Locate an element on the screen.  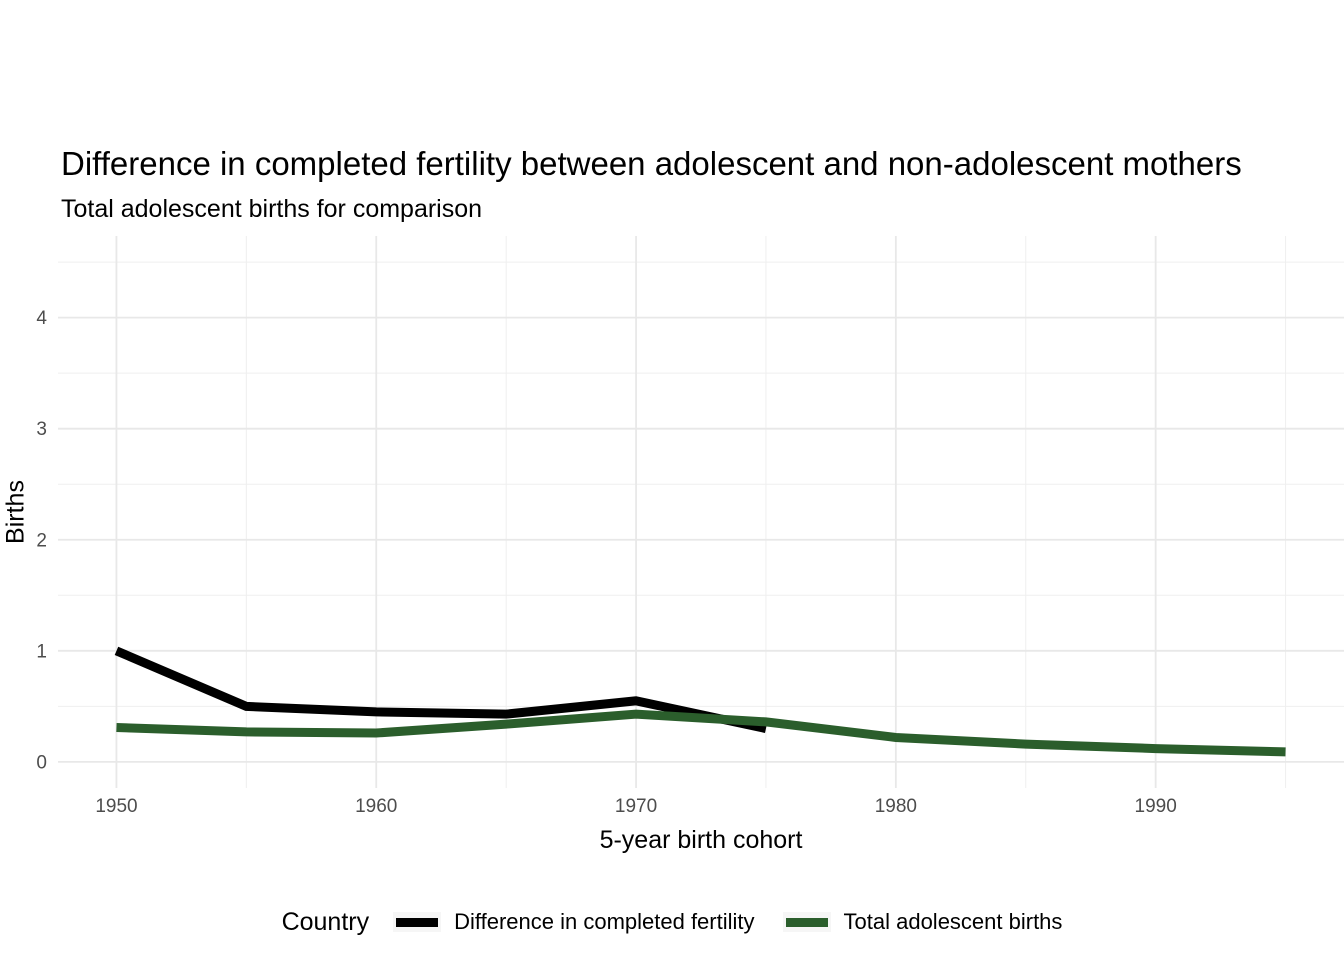
chart-subtitle: Total adolescent births for comparison is located at coordinates (272, 209).